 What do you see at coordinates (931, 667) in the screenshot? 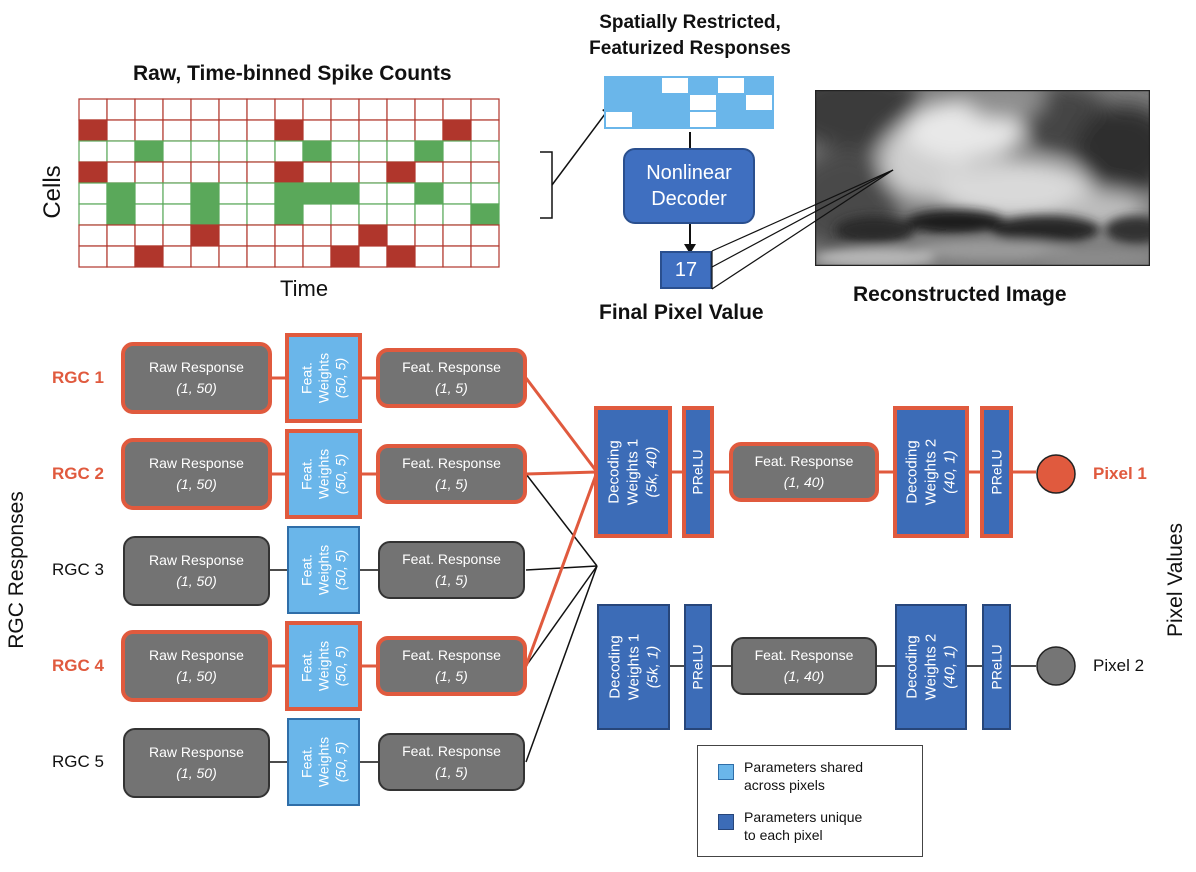
I see `decoding-weights-2-pixel-2: Decoding Weights 2 (40, 1)` at bounding box center [931, 667].